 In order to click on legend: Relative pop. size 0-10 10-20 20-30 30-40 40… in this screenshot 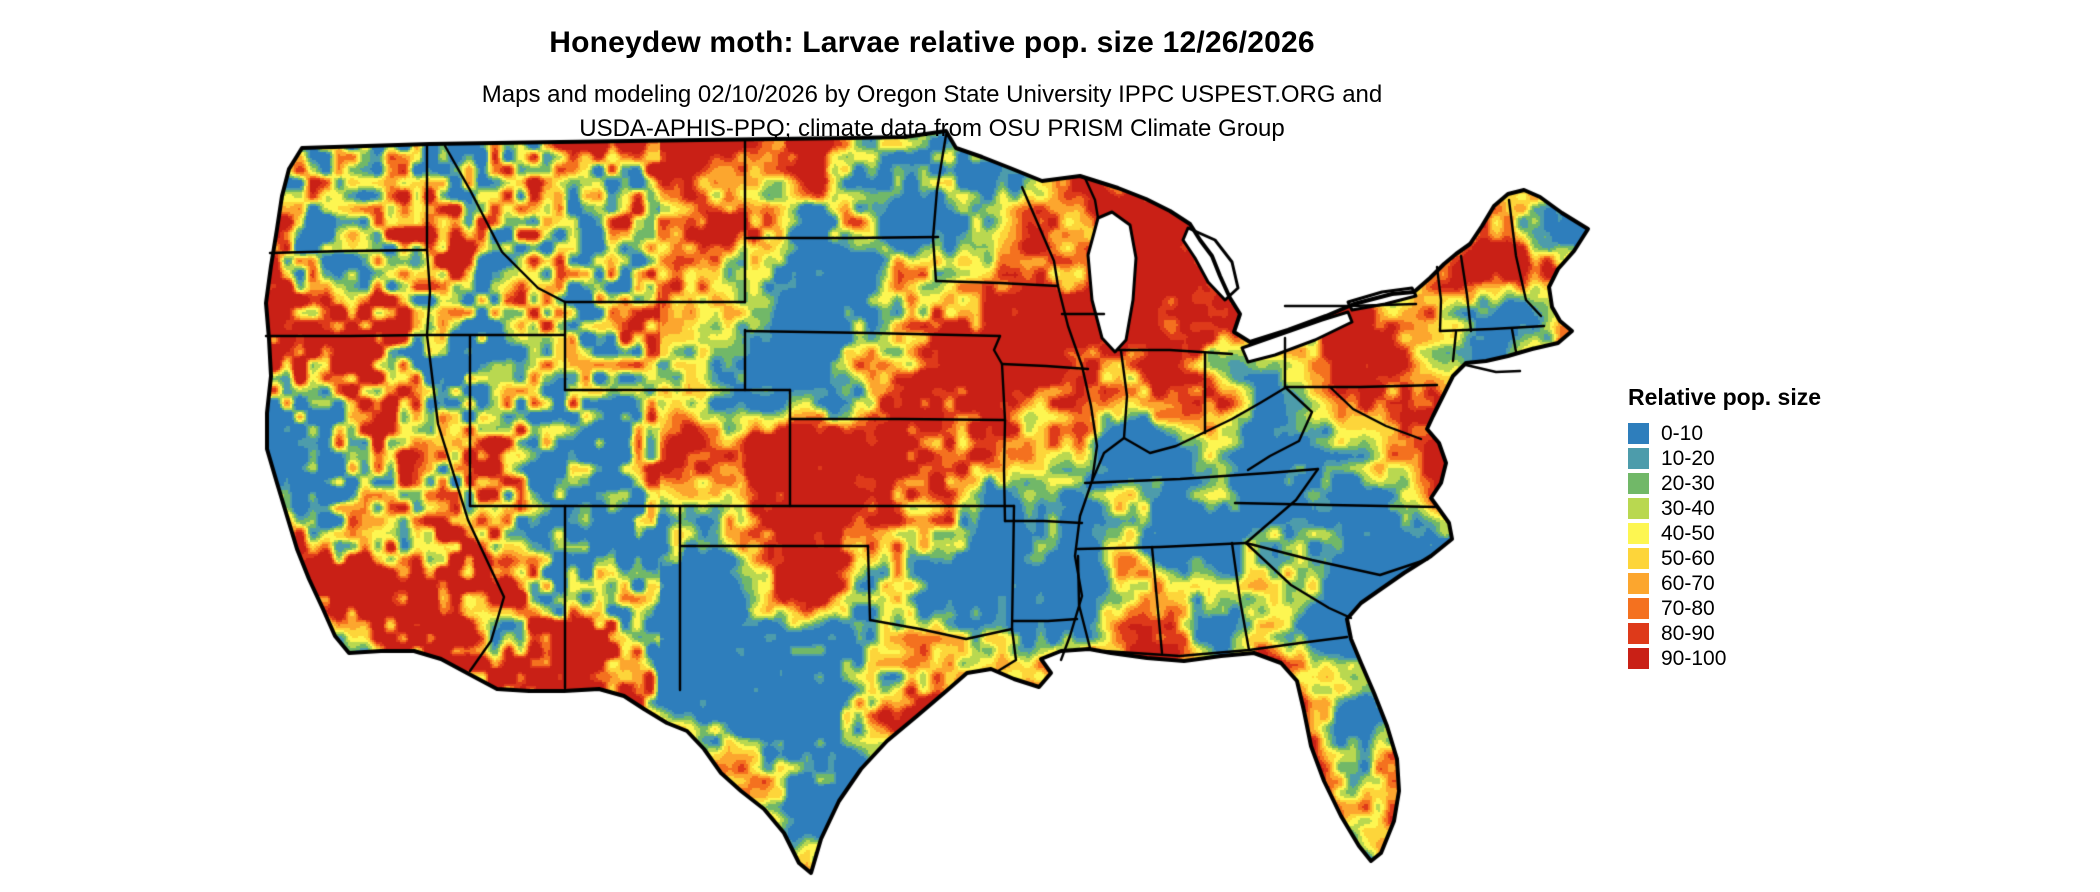, I will do `click(1724, 527)`.